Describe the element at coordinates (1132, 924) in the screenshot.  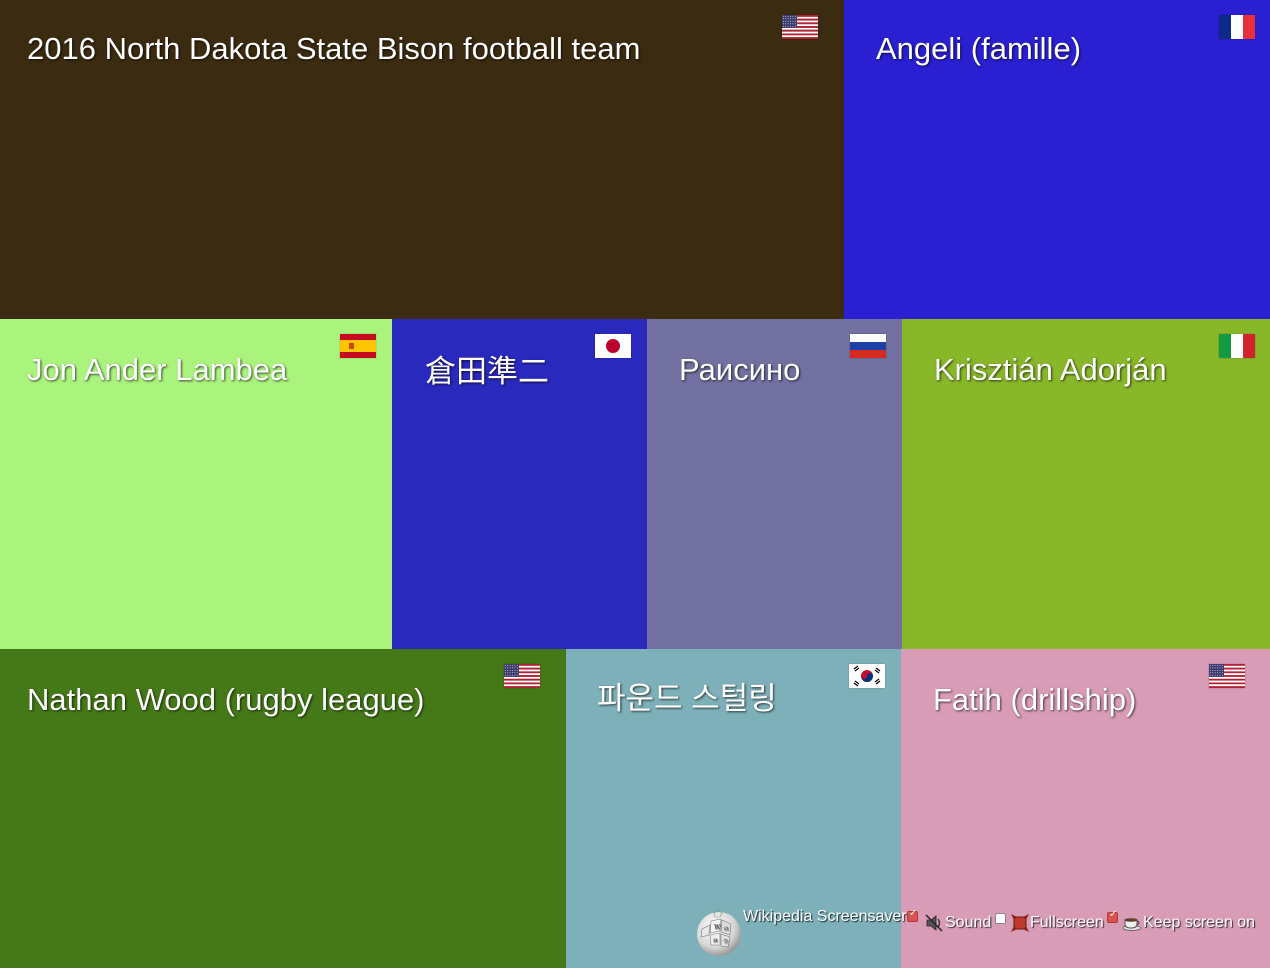
I see `coffee-cup-icon` at that location.